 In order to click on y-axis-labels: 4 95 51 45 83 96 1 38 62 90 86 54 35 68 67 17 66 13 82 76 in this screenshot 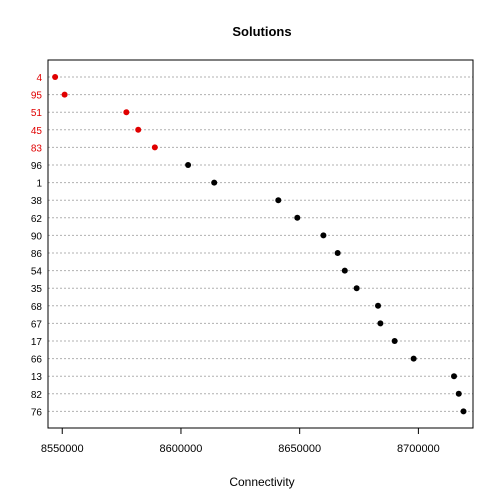, I will do `click(37, 245)`.